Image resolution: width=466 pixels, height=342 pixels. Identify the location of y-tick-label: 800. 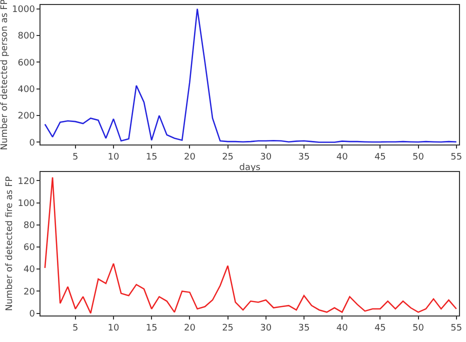
(27, 37).